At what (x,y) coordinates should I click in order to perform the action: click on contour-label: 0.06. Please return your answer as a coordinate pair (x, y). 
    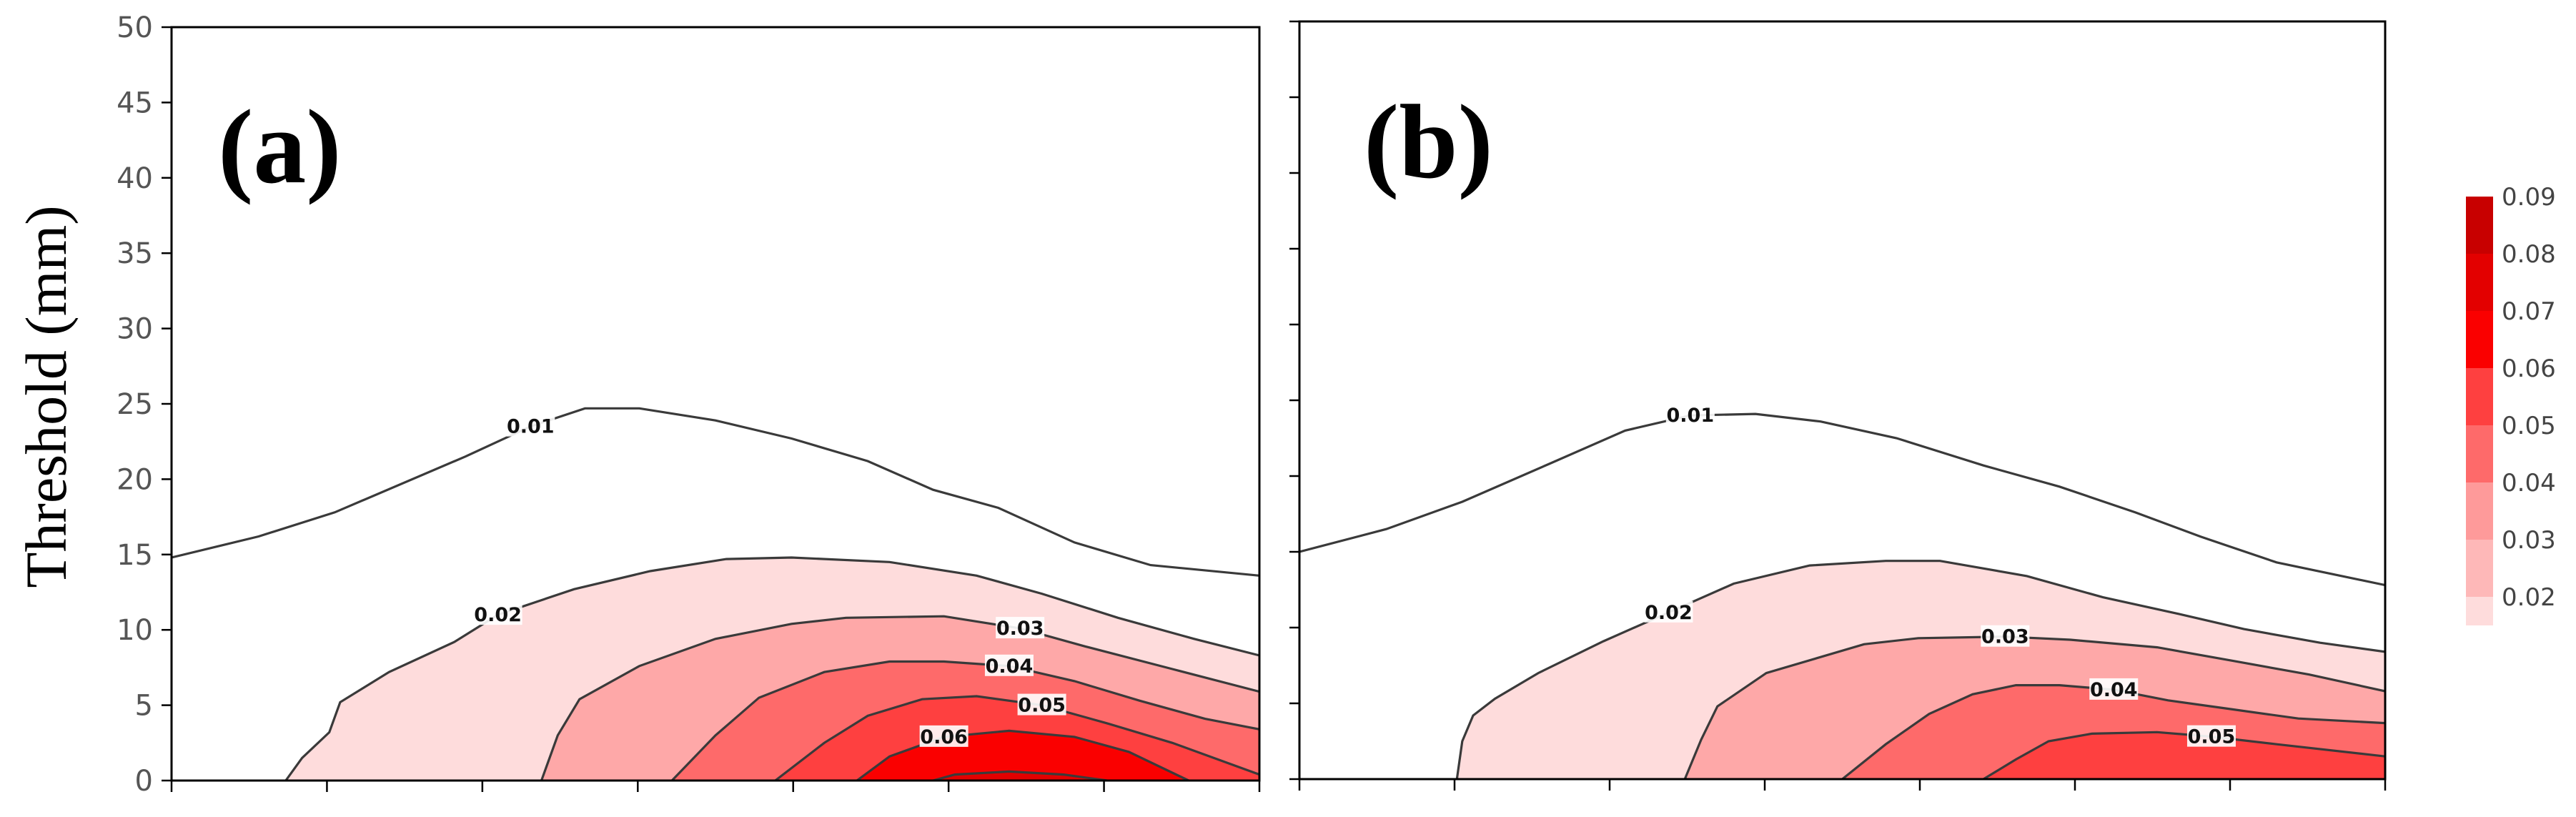
    Looking at the image, I should click on (944, 737).